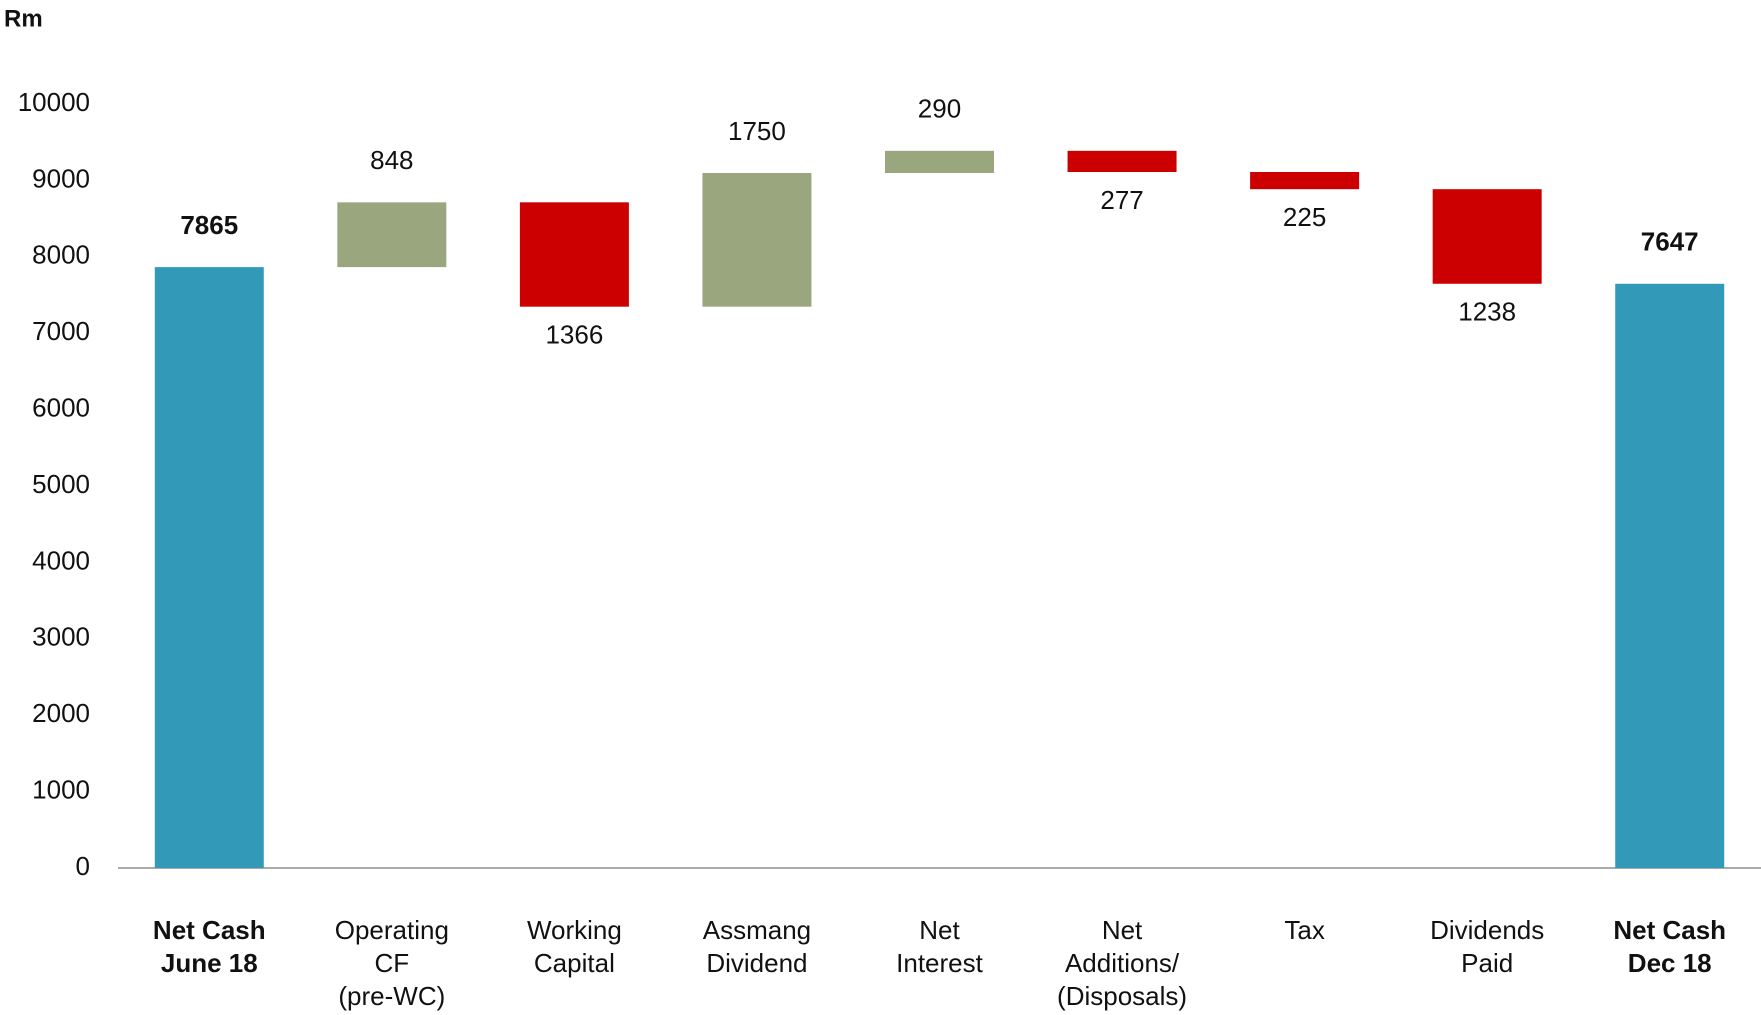  What do you see at coordinates (61, 637) in the screenshot?
I see `y-tick-label: 3000` at bounding box center [61, 637].